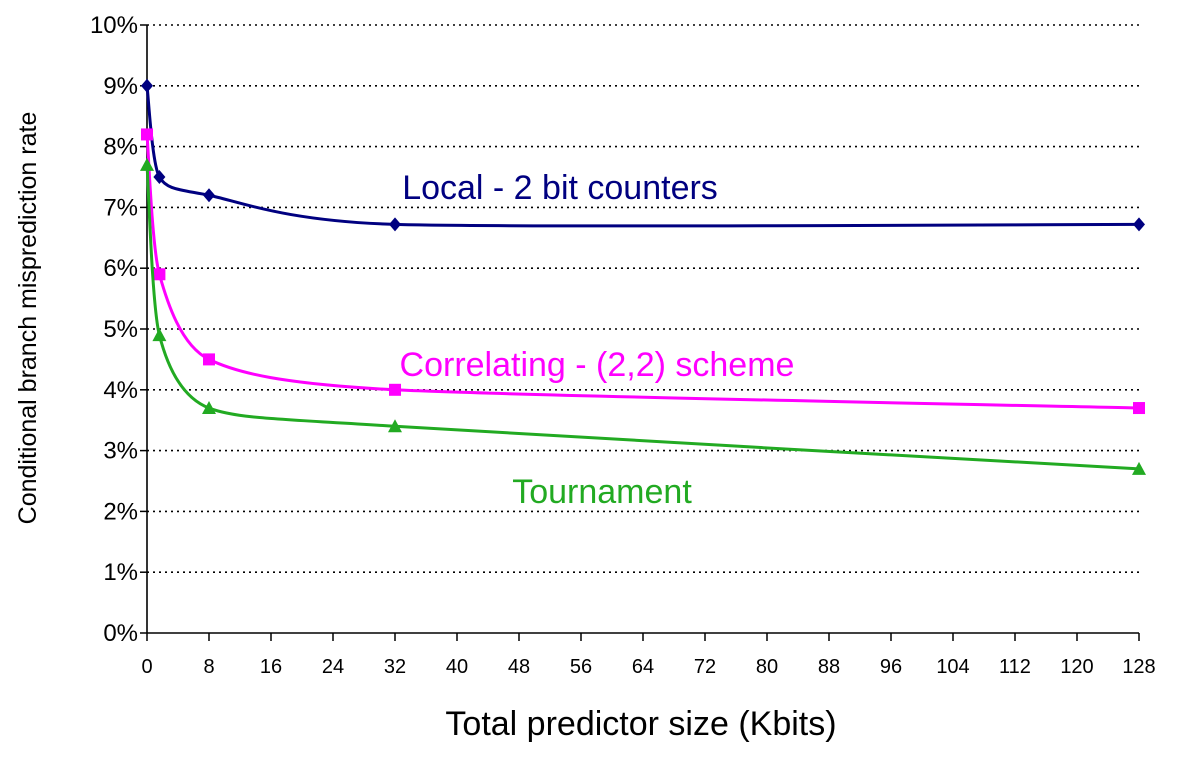  What do you see at coordinates (28, 318) in the screenshot?
I see `y-axis-title: Conditional branch misprediction rate` at bounding box center [28, 318].